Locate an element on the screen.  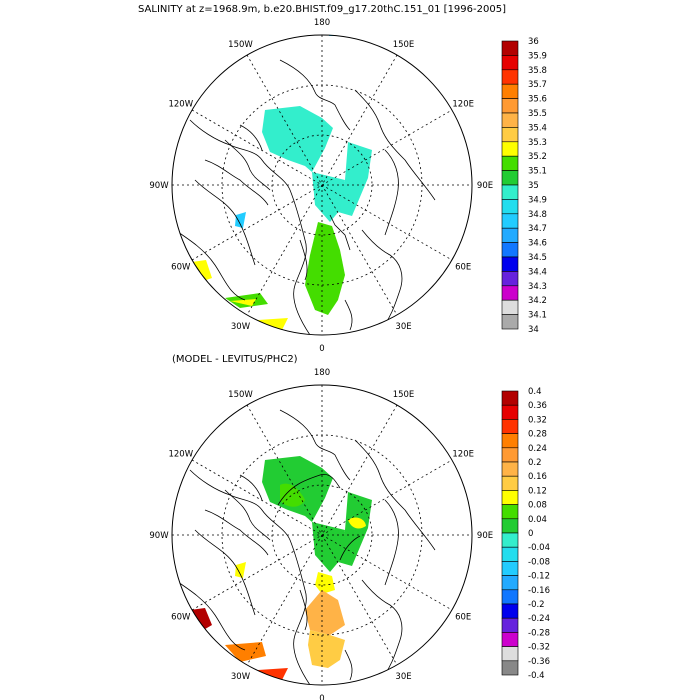
colorbar-tick-label: 35.1 is located at coordinates (537, 172).